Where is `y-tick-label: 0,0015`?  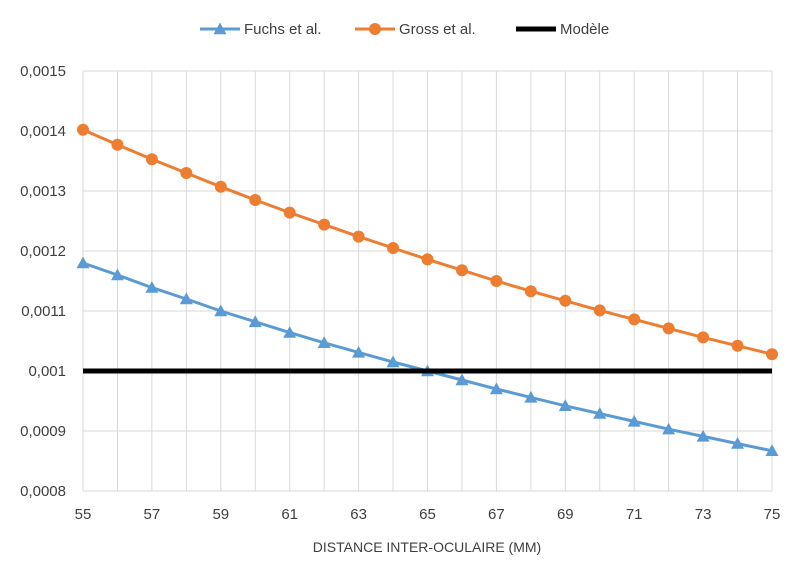
y-tick-label: 0,0015 is located at coordinates (43, 71).